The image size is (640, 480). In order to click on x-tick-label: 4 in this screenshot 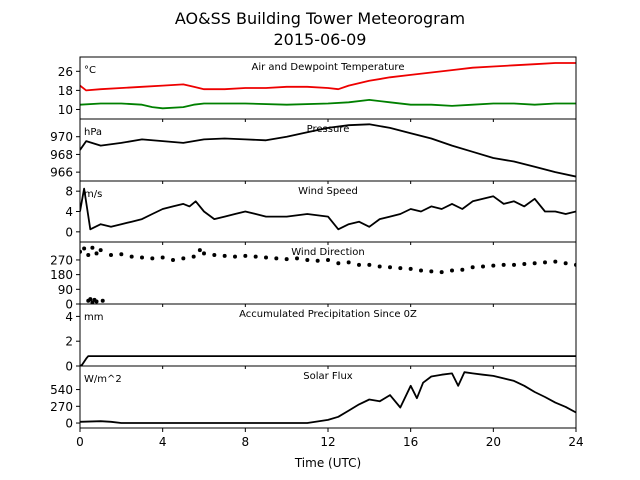, I will do `click(163, 442)`.